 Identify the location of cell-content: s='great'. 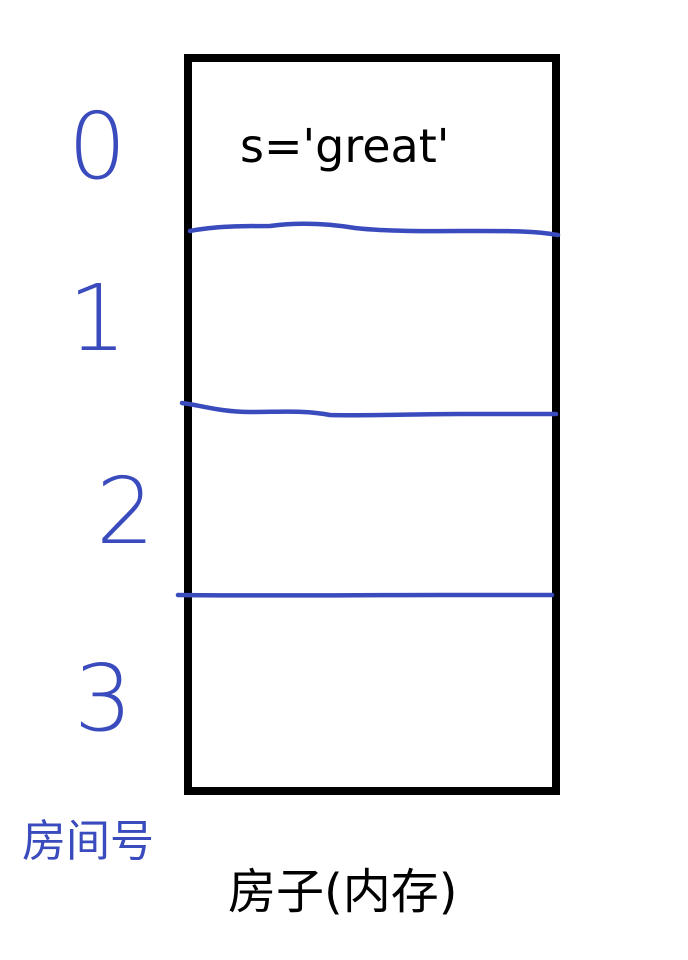
(344, 146).